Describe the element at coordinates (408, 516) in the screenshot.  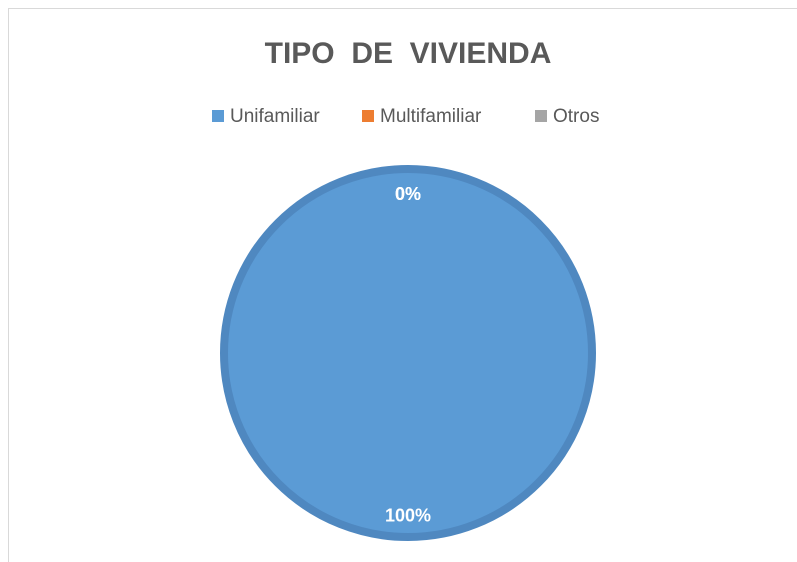
I see `data-label: 100%` at that location.